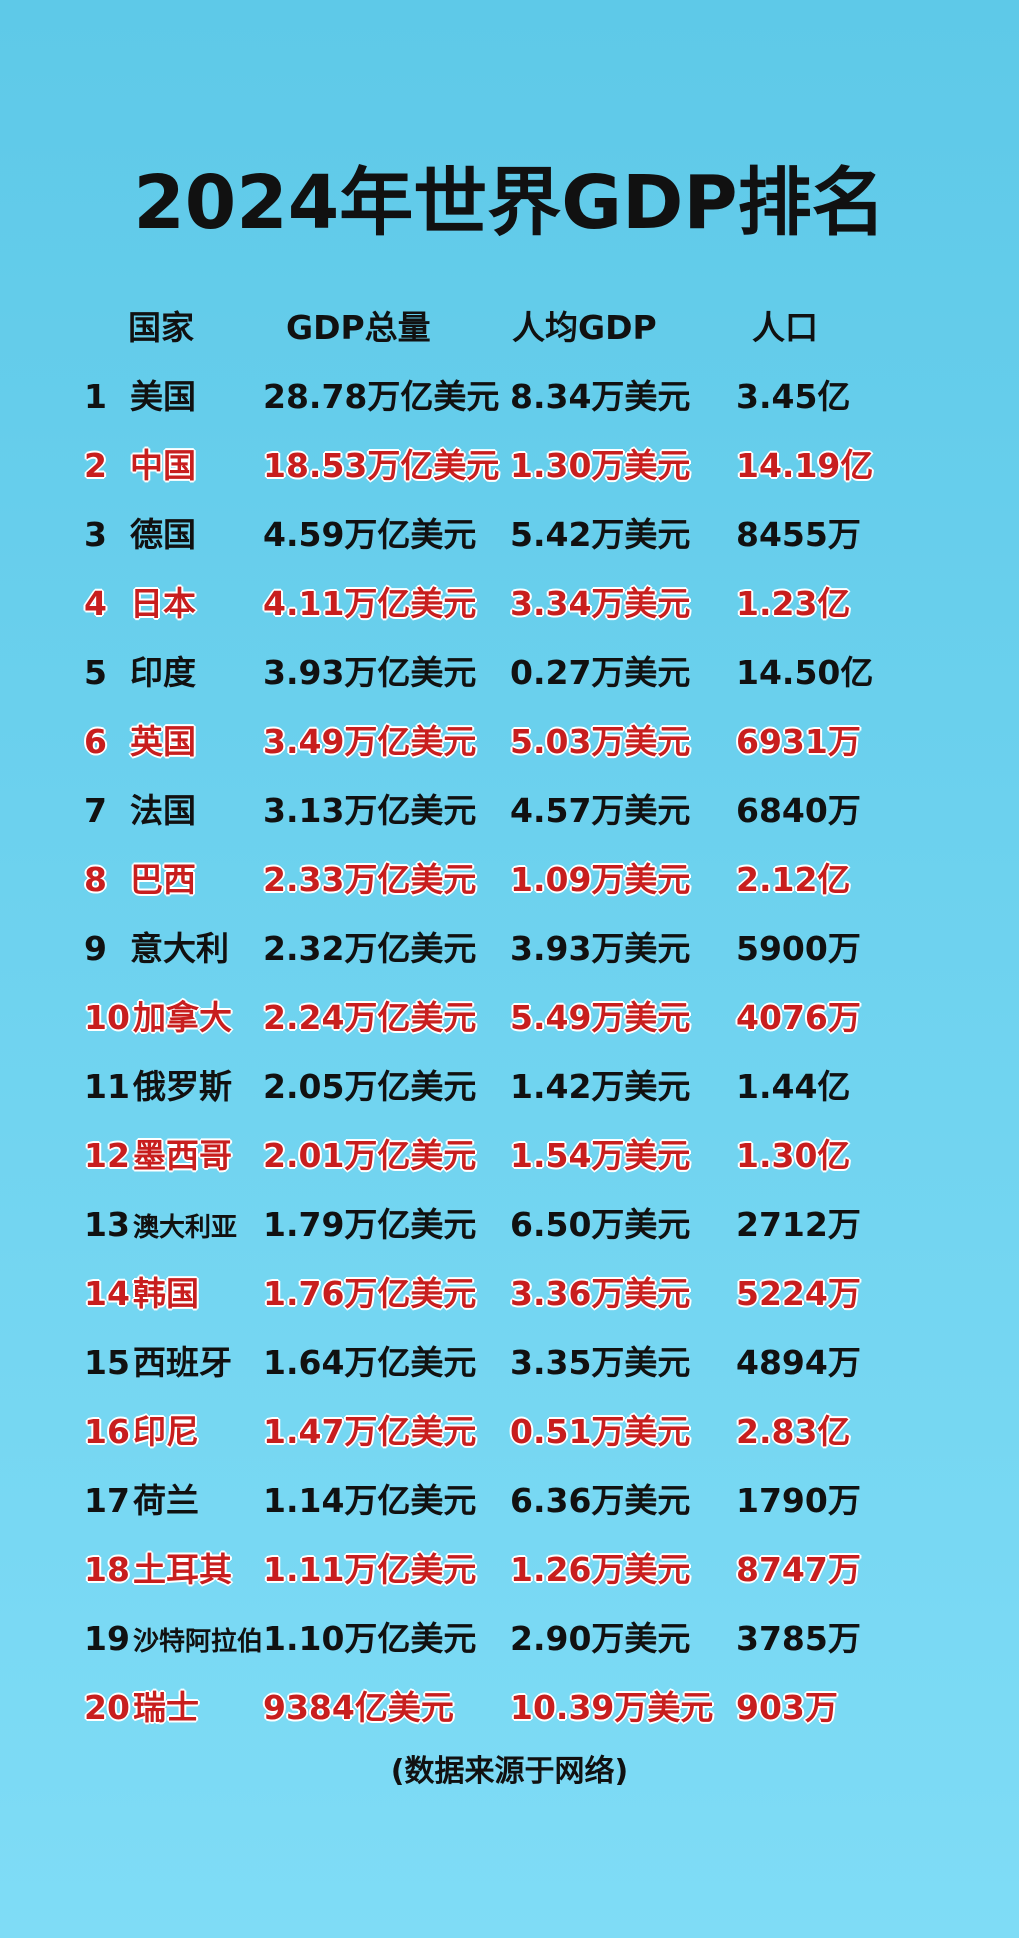 This screenshot has height=1938, width=1019. I want to click on rank: 9, so click(95, 948).